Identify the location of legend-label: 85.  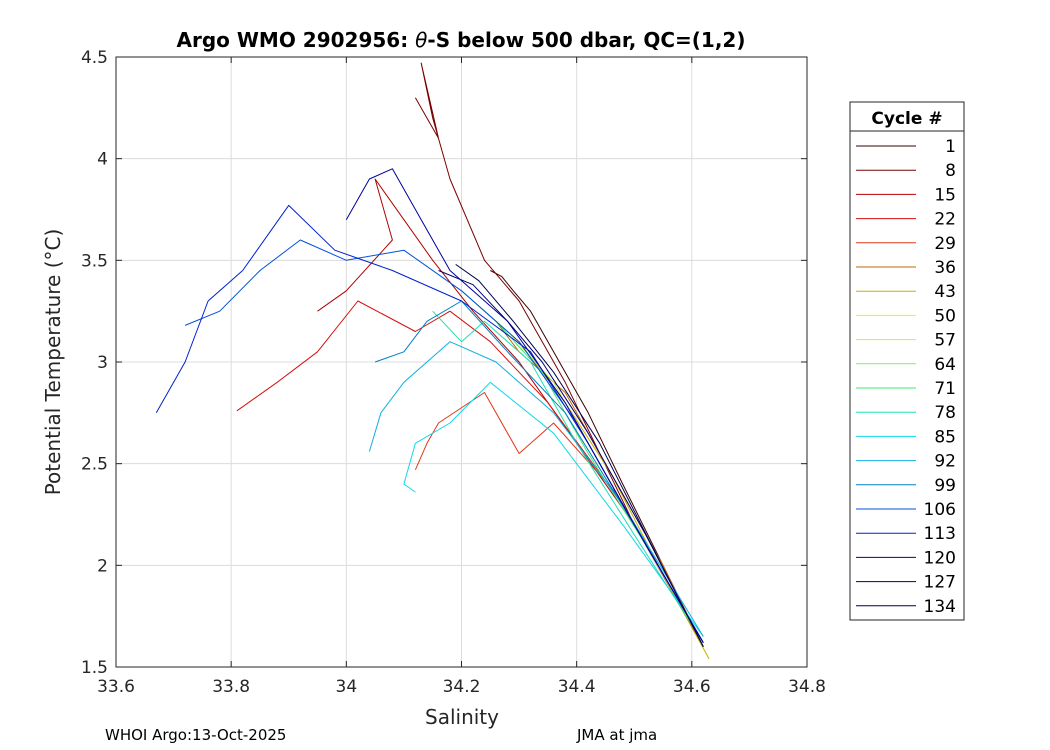
(945, 437).